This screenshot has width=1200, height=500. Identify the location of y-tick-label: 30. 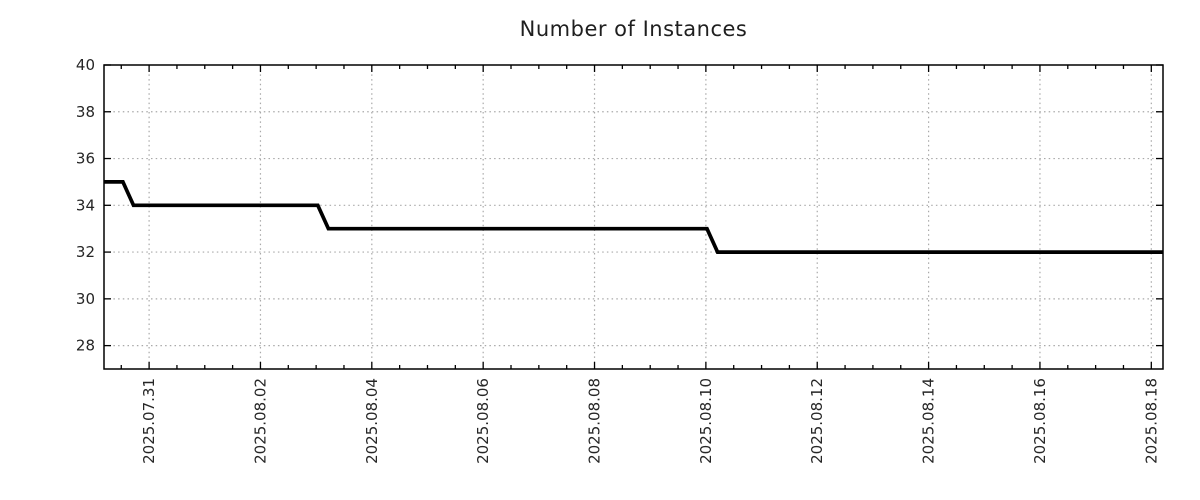
(85, 299).